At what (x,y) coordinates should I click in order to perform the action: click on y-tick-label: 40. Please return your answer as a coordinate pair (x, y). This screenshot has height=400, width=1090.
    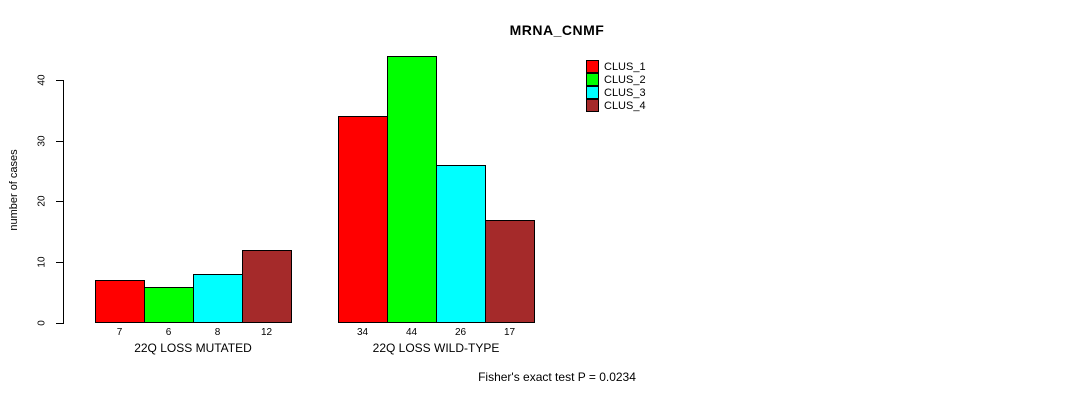
    Looking at the image, I should click on (42, 80).